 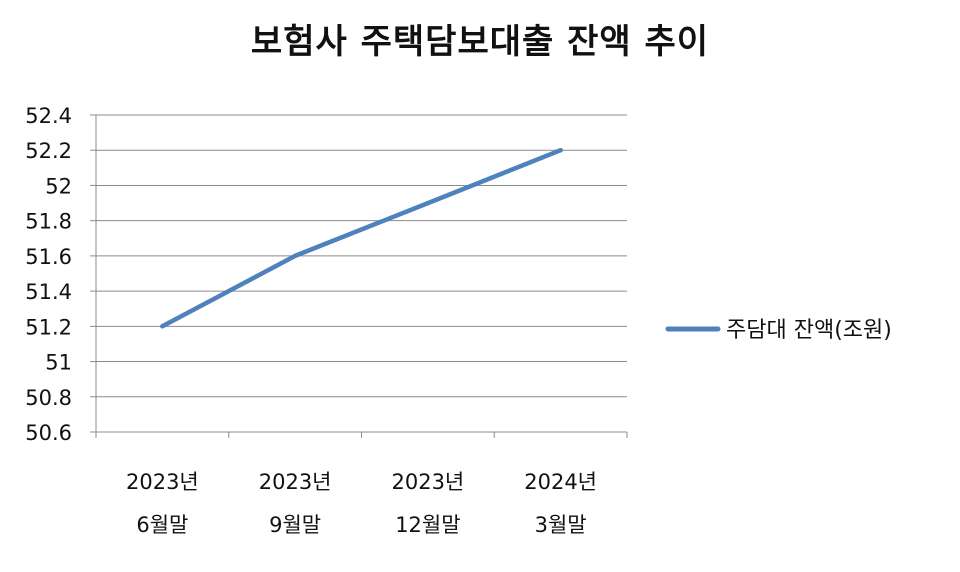 What do you see at coordinates (48, 327) in the screenshot?
I see `y-tick-label: 51.2` at bounding box center [48, 327].